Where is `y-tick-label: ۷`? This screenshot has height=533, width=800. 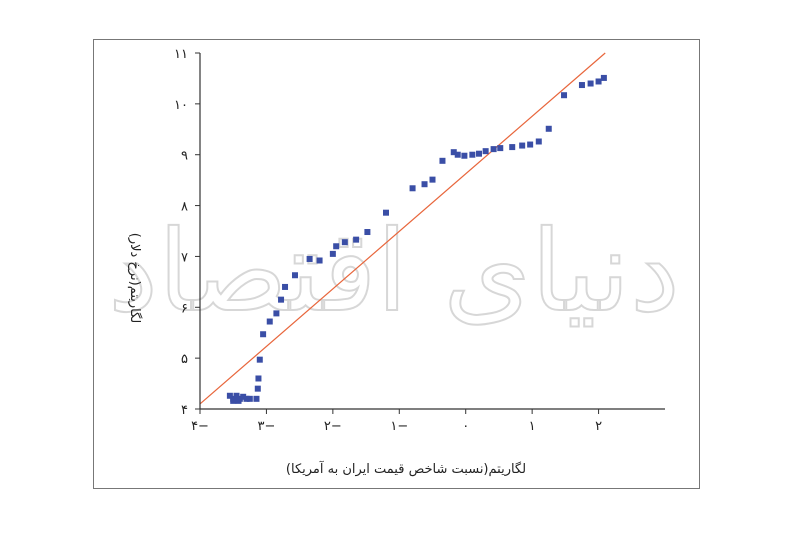 y-tick-label: ۷ is located at coordinates (184, 257).